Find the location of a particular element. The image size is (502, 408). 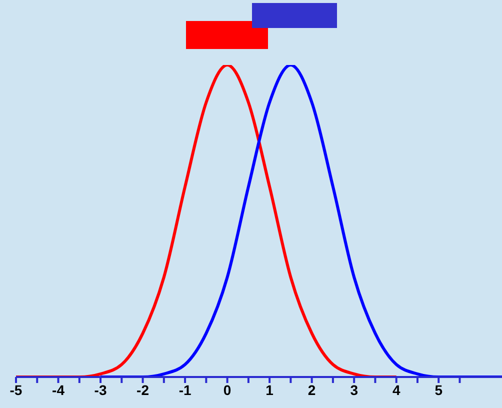

x-tick-label: 4 is located at coordinates (396, 390).